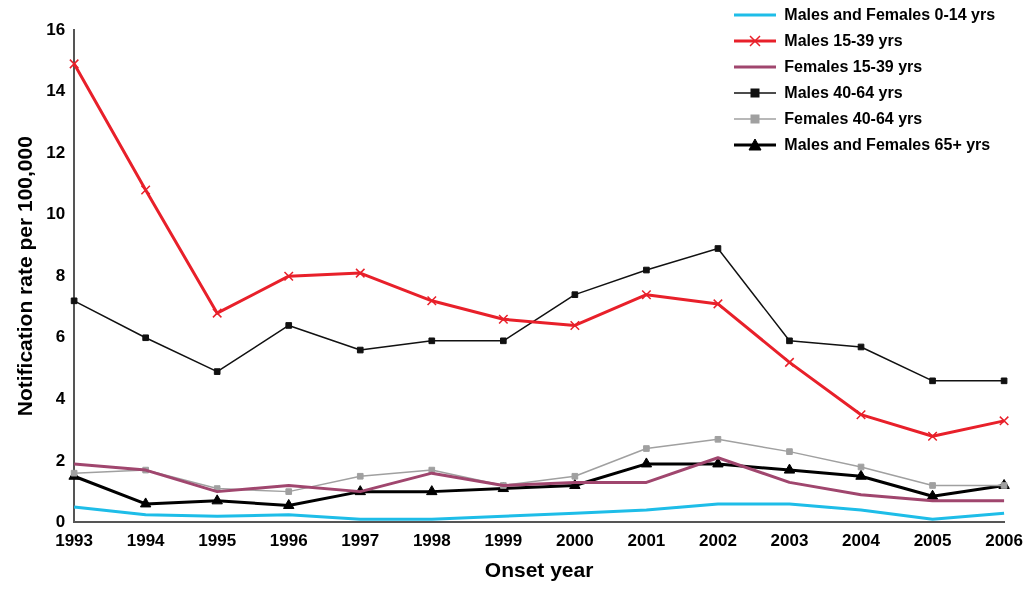 This screenshot has height=593, width=1026. Describe the element at coordinates (1004, 541) in the screenshot. I see `x-tick-label: 2006` at that location.